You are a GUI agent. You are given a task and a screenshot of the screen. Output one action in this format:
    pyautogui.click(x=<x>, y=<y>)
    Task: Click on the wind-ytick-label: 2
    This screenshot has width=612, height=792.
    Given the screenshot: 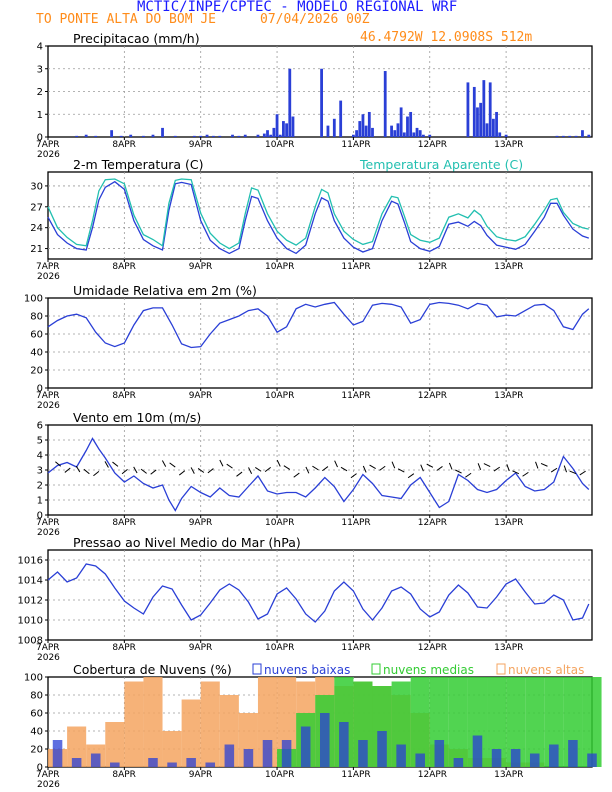 What is the action you would take?
    pyautogui.click(x=40, y=486)
    